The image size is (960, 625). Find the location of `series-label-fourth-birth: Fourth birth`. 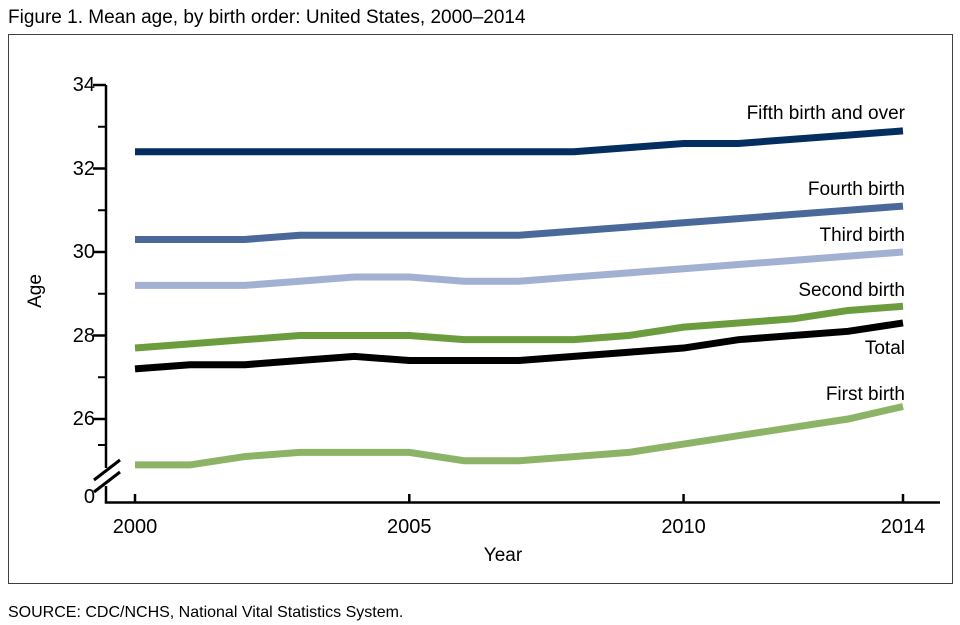

series-label-fourth-birth: Fourth birth is located at coordinates (856, 189).